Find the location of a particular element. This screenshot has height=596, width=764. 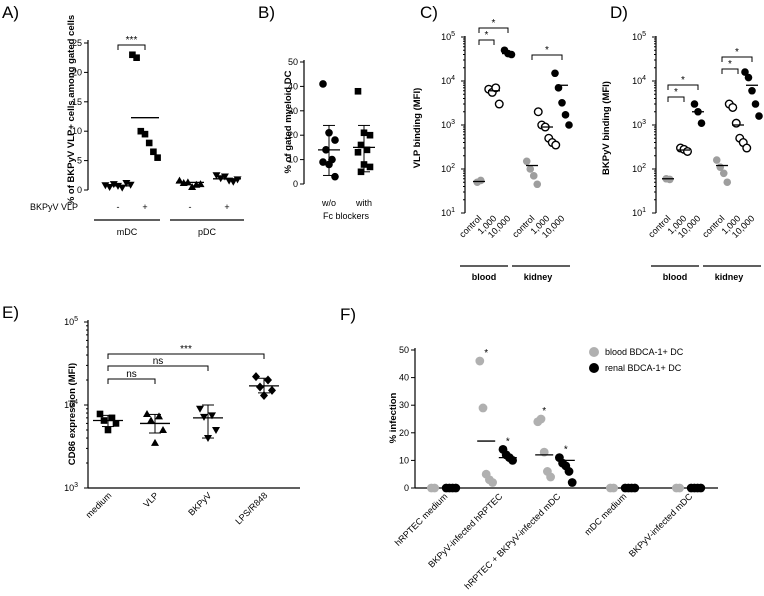

panel-d-y-tick-label: 10¹ is located at coordinates (639, 212).